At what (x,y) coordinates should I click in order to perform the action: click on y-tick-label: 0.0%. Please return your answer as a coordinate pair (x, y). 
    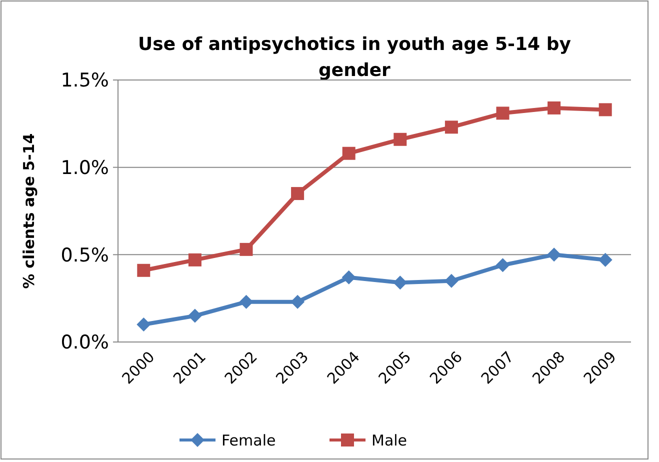
    Looking at the image, I should click on (84, 343).